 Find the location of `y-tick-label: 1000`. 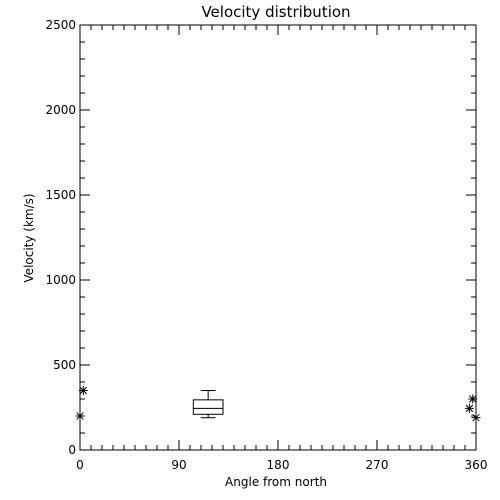

y-tick-label: 1000 is located at coordinates (60, 280).